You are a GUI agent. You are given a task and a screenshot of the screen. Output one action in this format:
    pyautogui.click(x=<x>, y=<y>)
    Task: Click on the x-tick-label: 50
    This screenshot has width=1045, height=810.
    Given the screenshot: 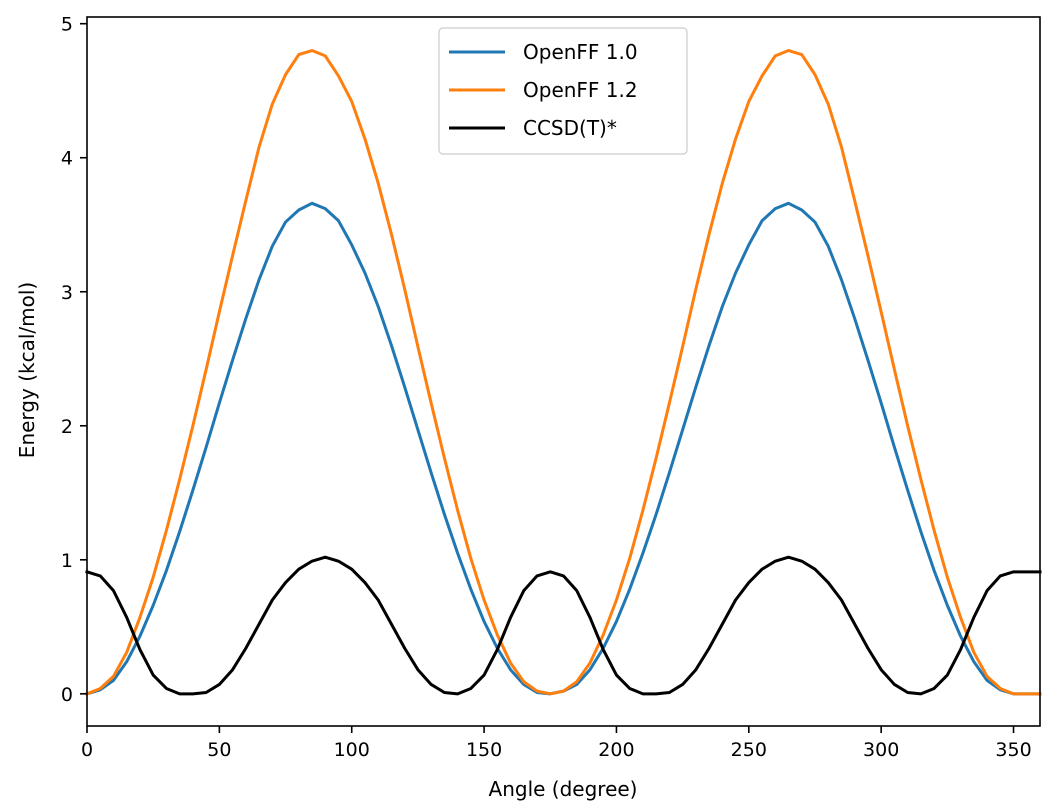 What is the action you would take?
    pyautogui.click(x=219, y=750)
    